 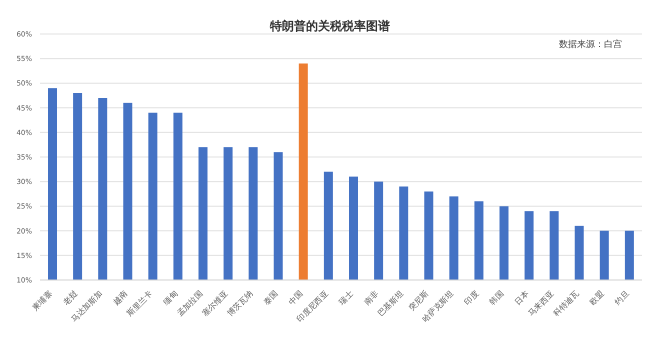 What do you see at coordinates (271, 298) in the screenshot?
I see `x-tick-label: 泰国` at bounding box center [271, 298].